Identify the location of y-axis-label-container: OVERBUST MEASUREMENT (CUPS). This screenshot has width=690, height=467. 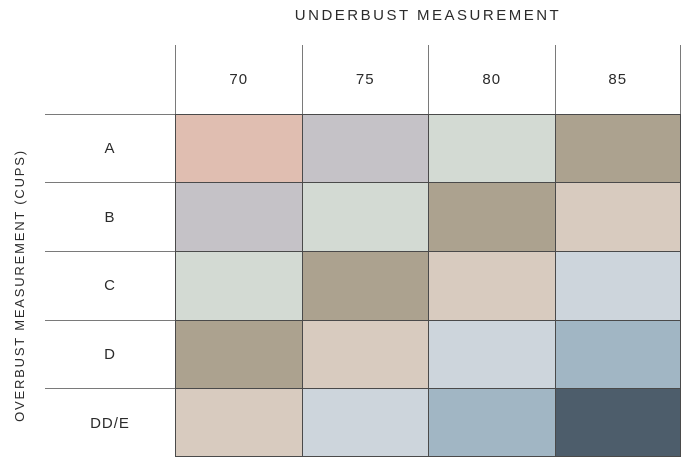
(19, 285).